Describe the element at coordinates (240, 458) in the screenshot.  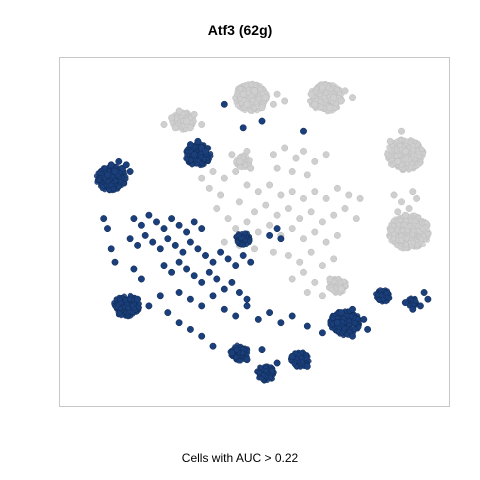
I see `x-axis-label: Cells with AUC > 0.22` at that location.